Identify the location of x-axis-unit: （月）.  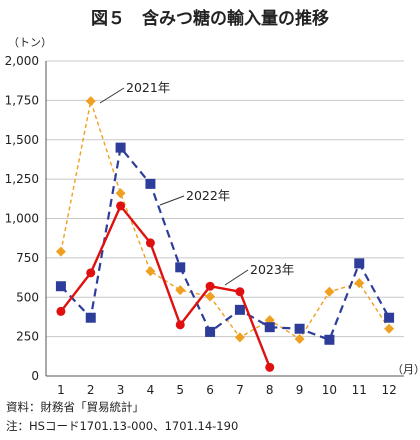
(406, 369).